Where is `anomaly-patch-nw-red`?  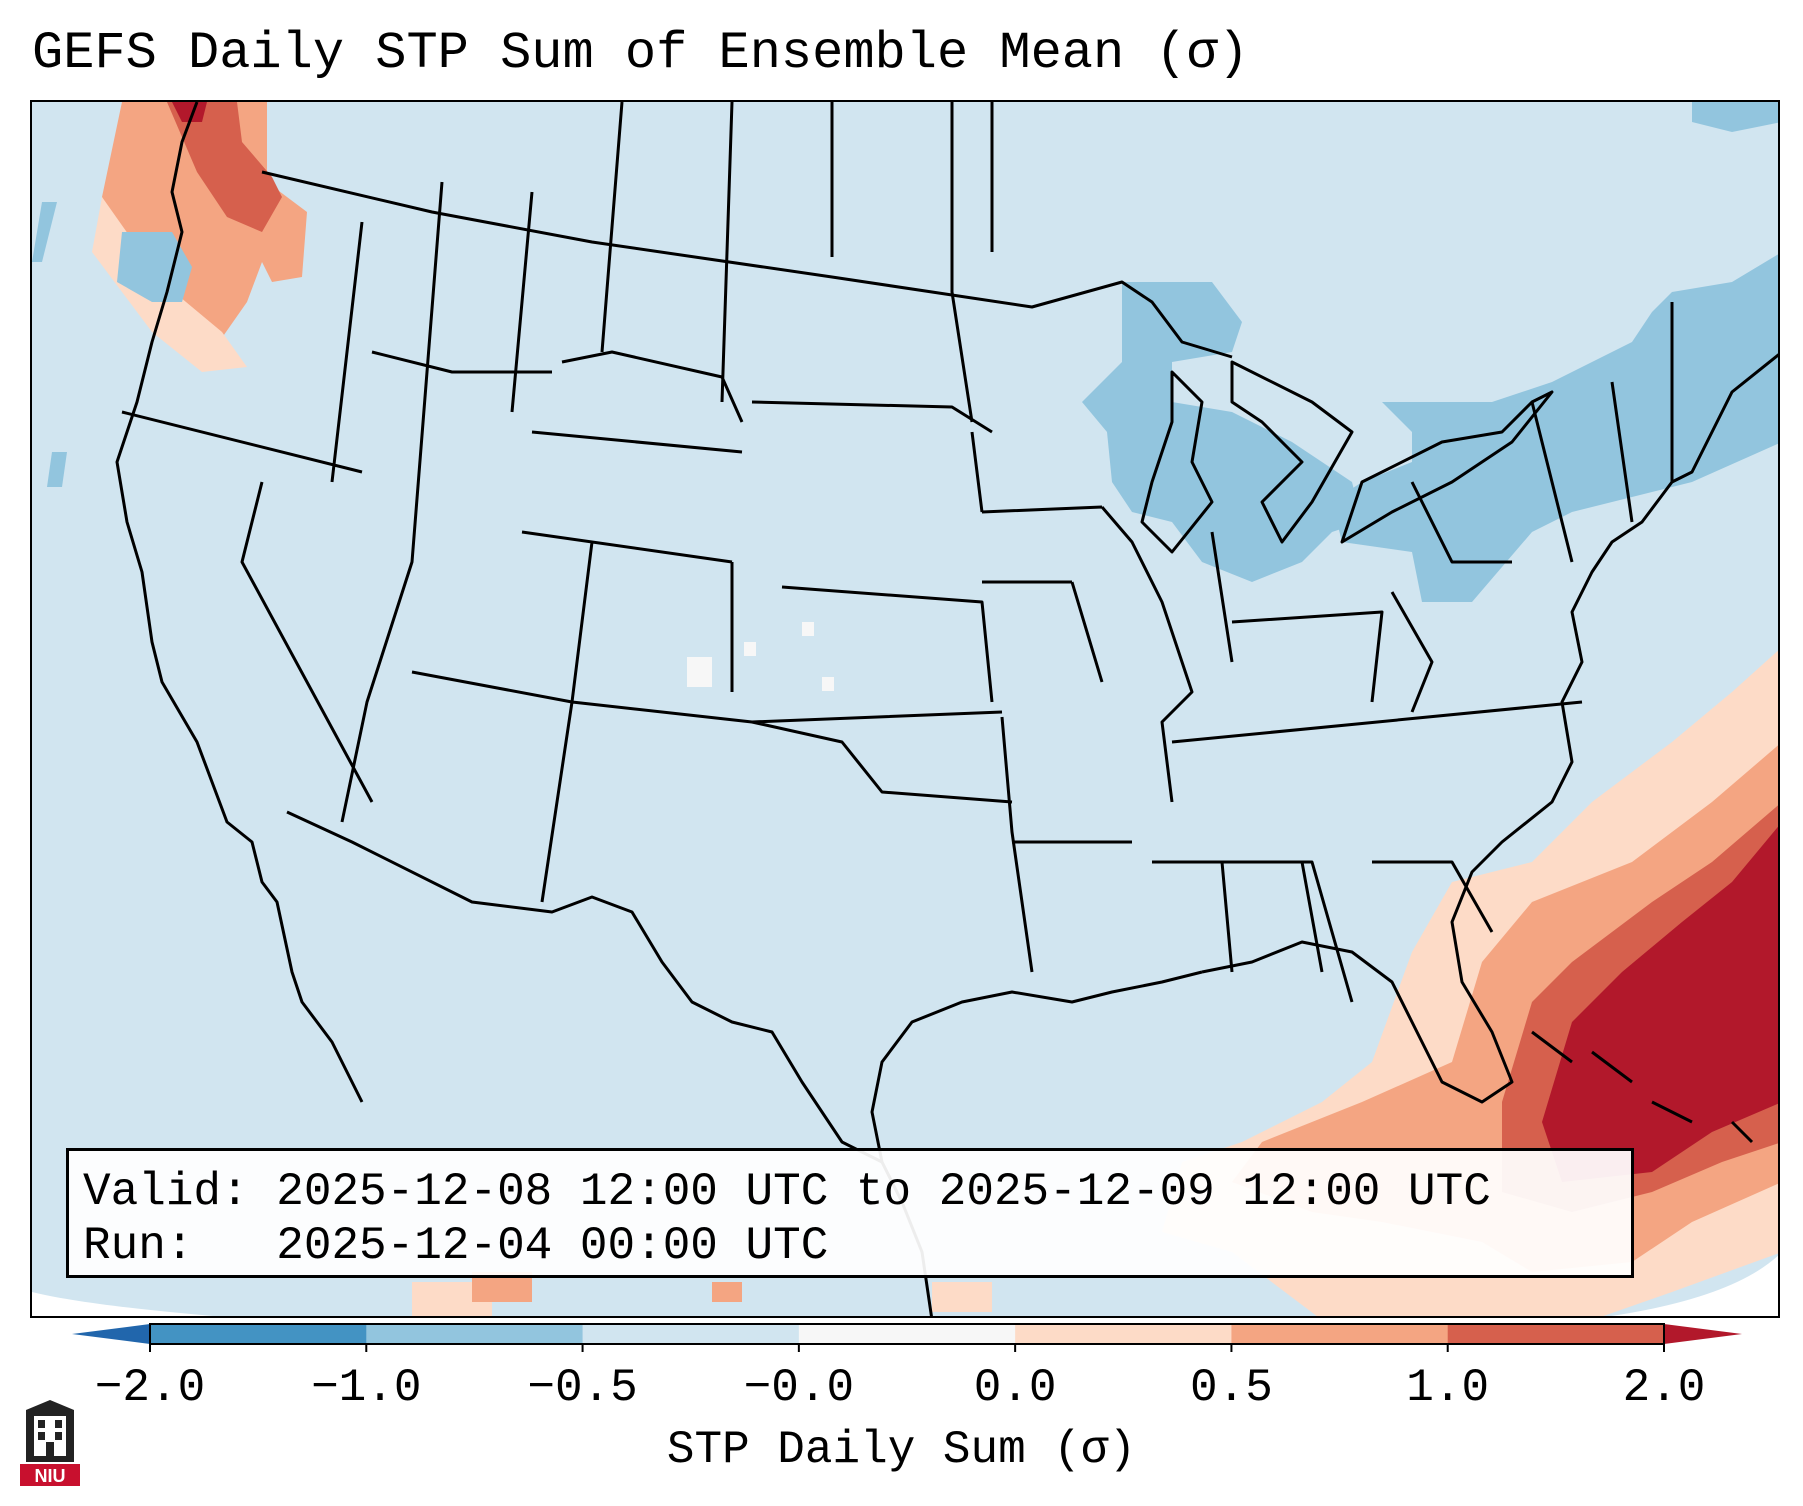
anomaly-patch-nw-red is located at coordinates (224, 167).